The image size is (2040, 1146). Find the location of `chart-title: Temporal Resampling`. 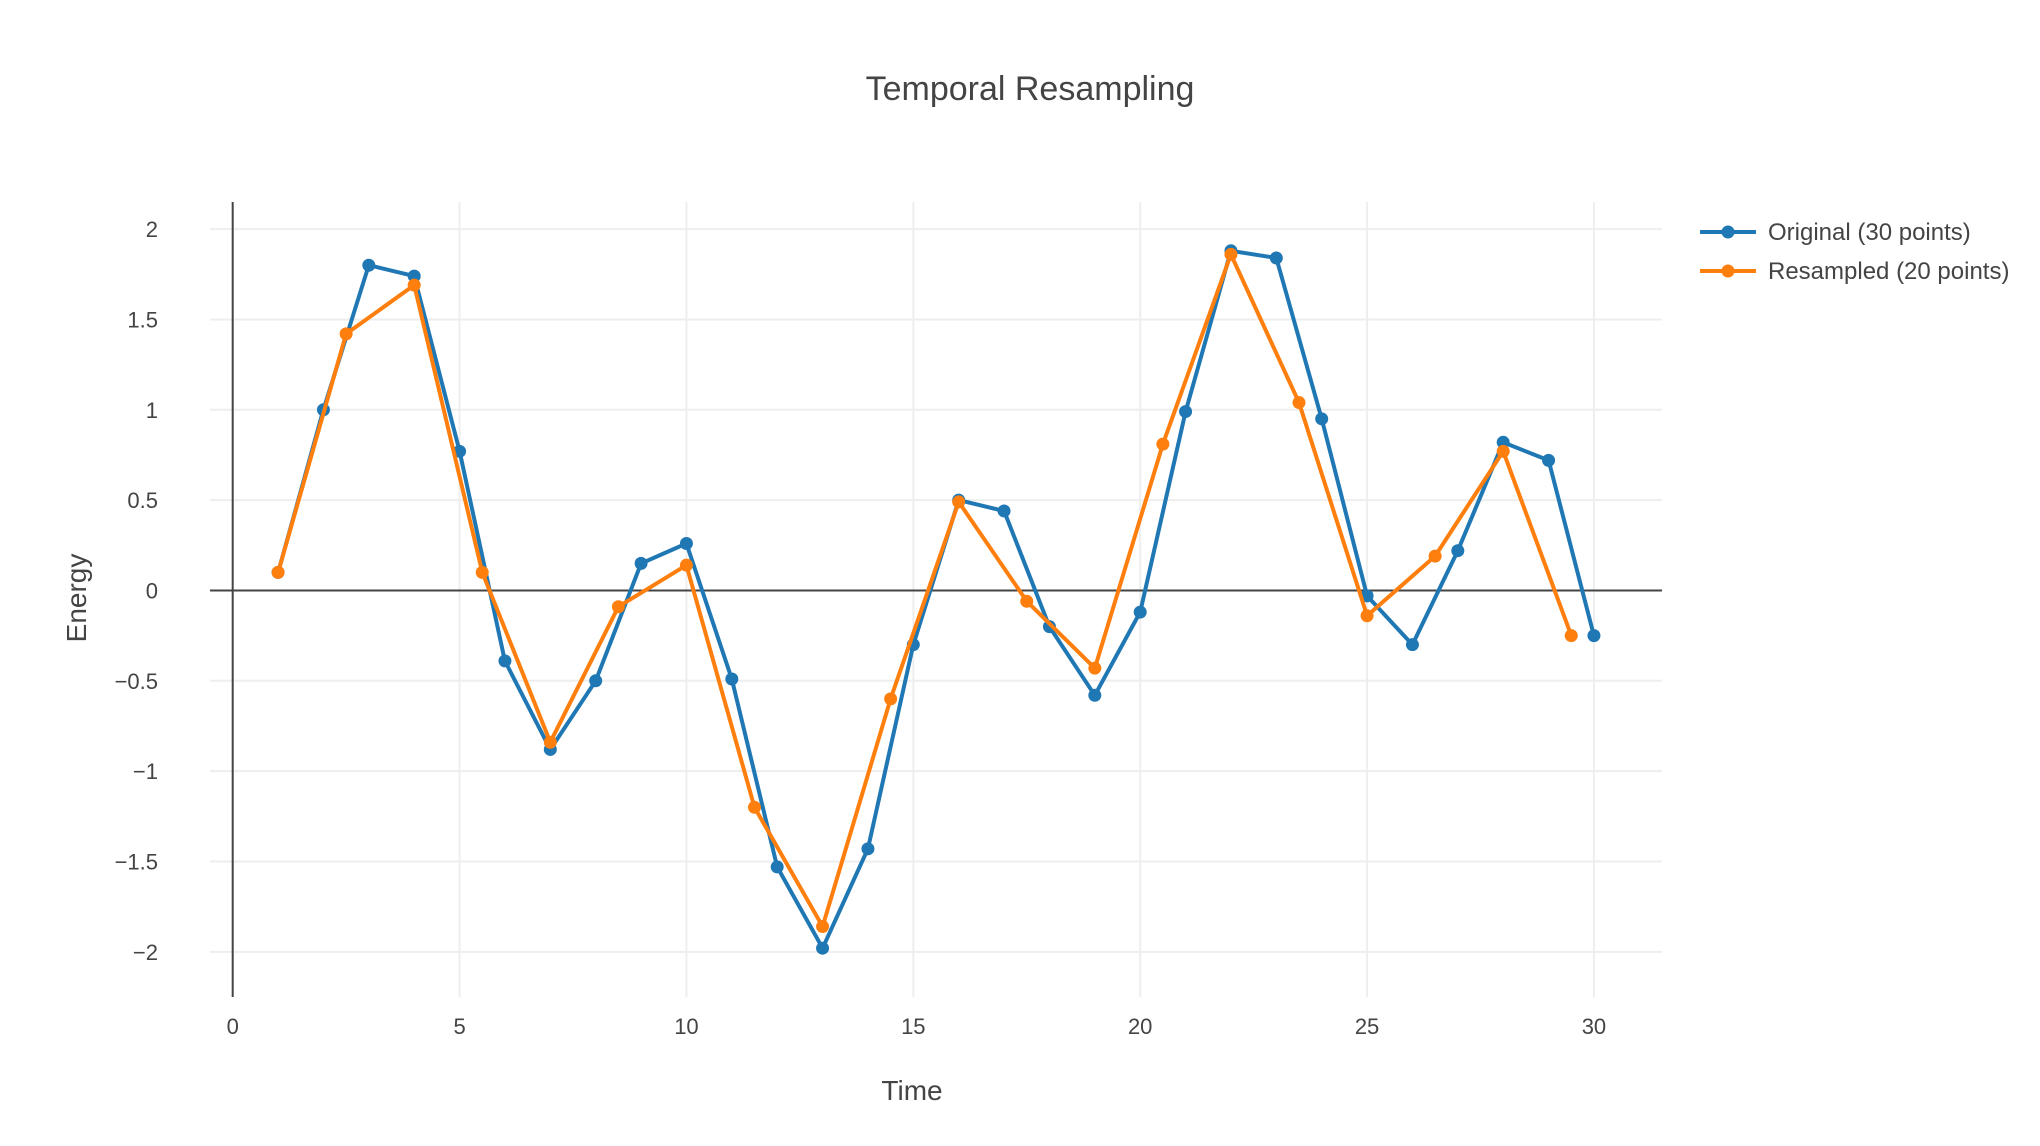

chart-title: Temporal Resampling is located at coordinates (1030, 89).